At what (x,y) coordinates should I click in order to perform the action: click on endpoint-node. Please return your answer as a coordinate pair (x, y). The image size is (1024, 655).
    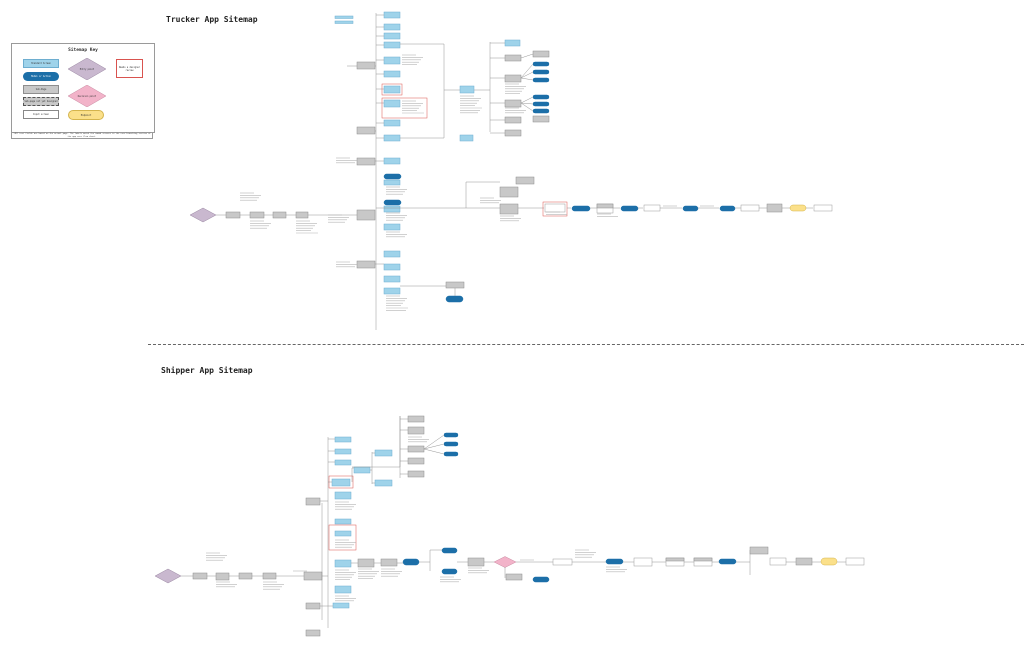
    Looking at the image, I should click on (829, 561).